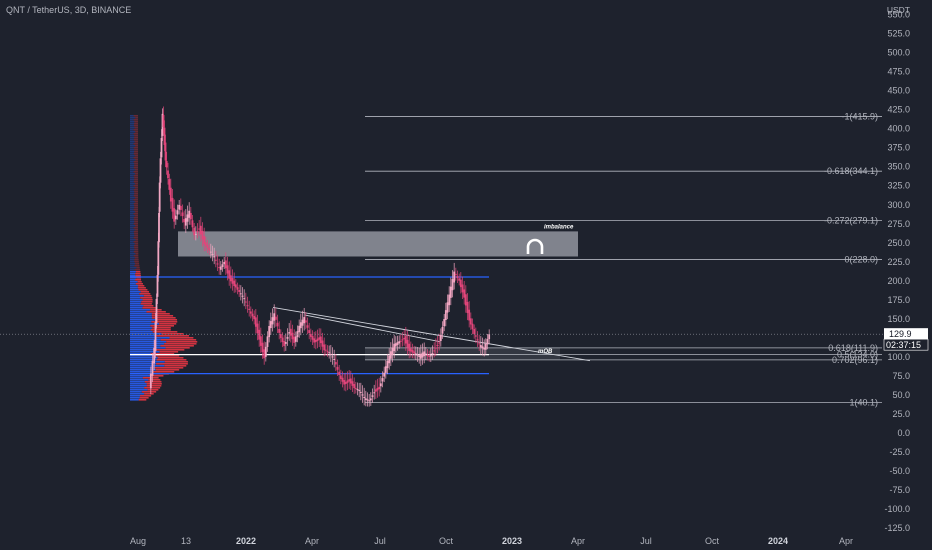 The image size is (932, 550). Describe the element at coordinates (898, 243) in the screenshot. I see `y-tick-label: 250.0` at that location.